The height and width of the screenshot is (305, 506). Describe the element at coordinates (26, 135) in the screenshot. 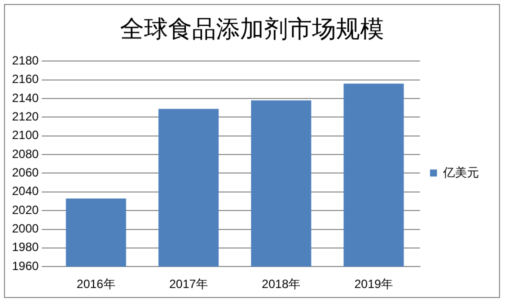

I see `y-tick-label: 2100` at that location.